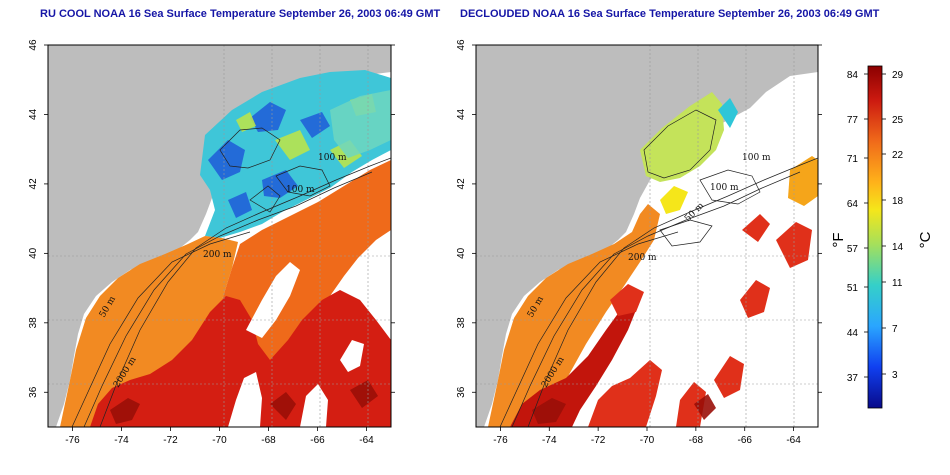  Describe the element at coordinates (898, 120) in the screenshot. I see `celsius-tick-label: 25` at that location.